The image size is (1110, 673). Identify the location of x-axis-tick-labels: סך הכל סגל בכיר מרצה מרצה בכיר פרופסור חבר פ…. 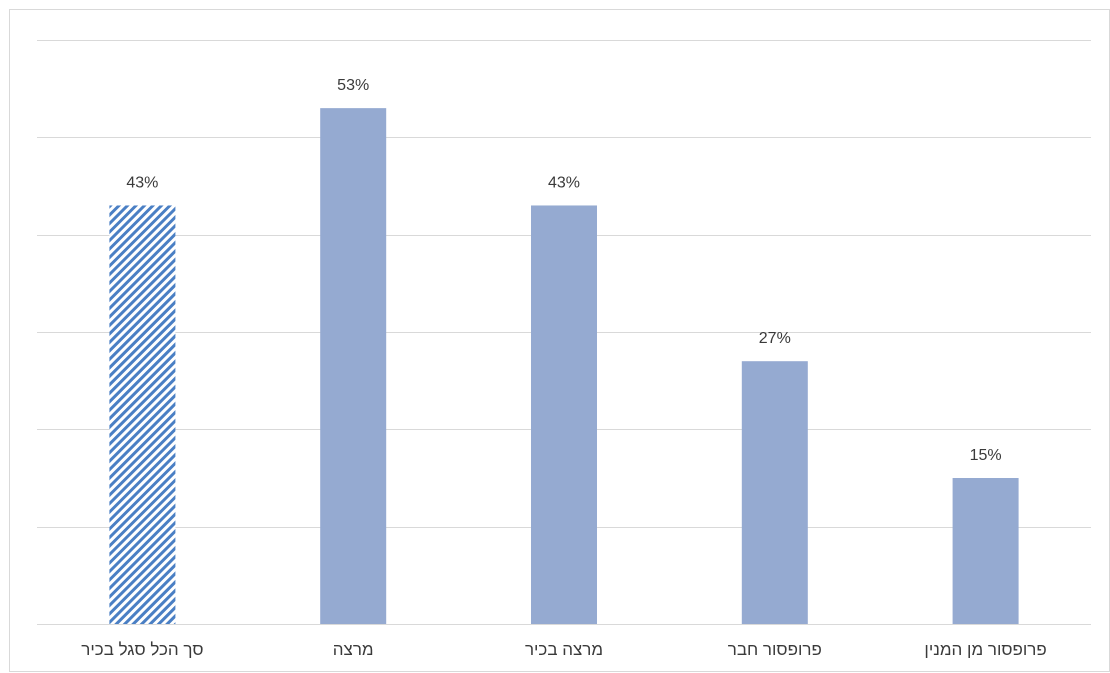
(563, 649).